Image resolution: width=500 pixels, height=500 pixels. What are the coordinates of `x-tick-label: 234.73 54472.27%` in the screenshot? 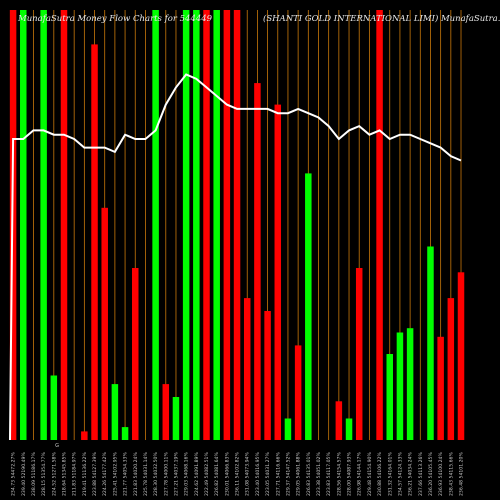 It's located at (14, 474).